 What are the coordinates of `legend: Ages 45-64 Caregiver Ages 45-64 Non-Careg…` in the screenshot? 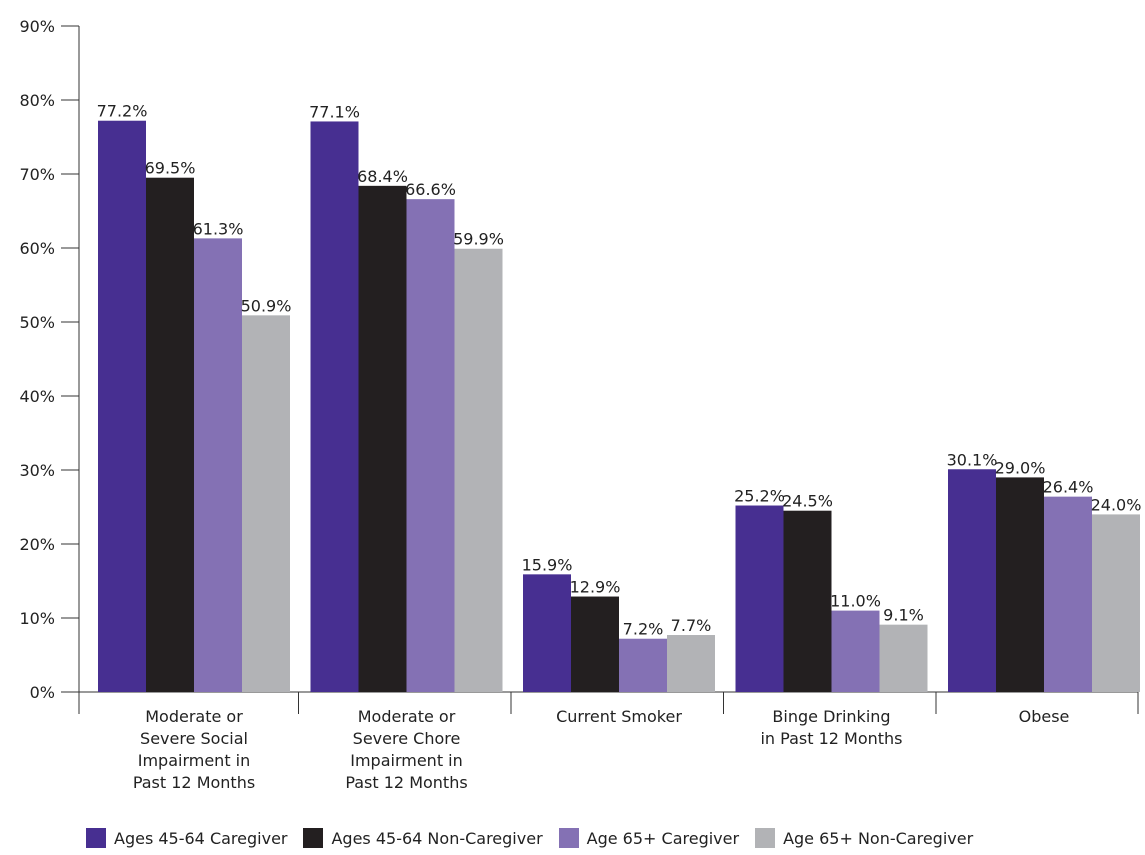 It's located at (615, 838).